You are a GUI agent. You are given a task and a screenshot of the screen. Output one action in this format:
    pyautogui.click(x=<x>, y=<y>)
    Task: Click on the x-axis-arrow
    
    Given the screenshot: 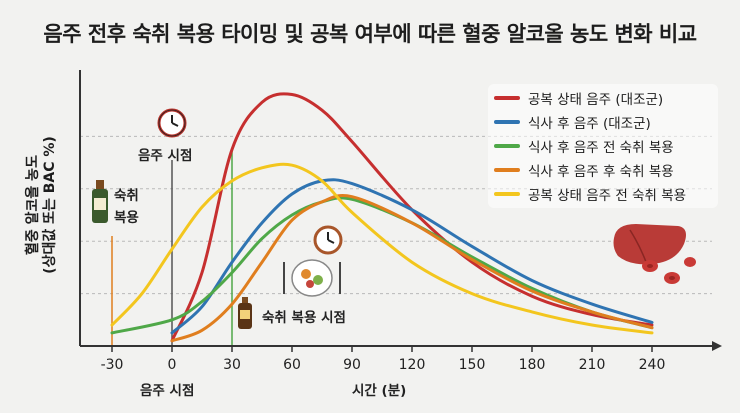 What is the action you would take?
    pyautogui.click(x=717, y=346)
    